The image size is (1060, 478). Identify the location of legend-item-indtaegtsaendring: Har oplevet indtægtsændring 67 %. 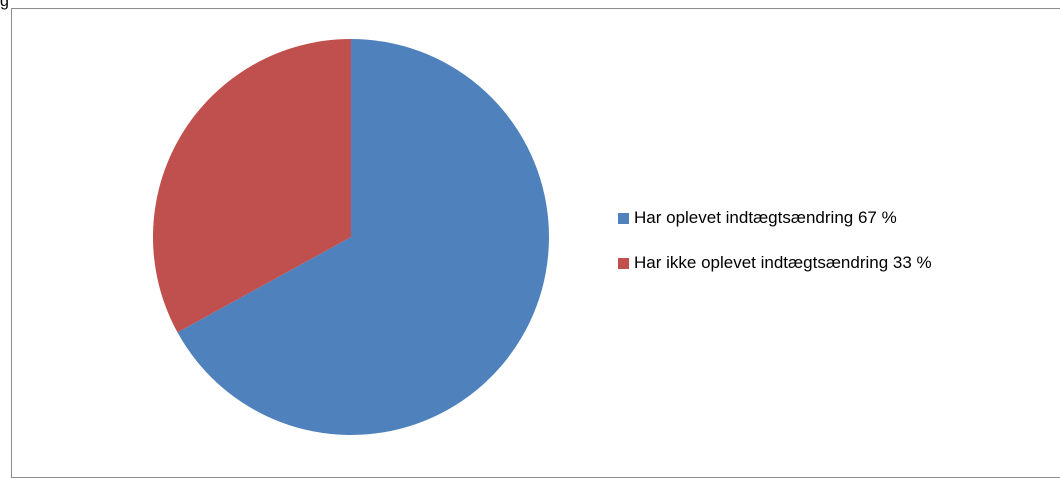
(775, 218).